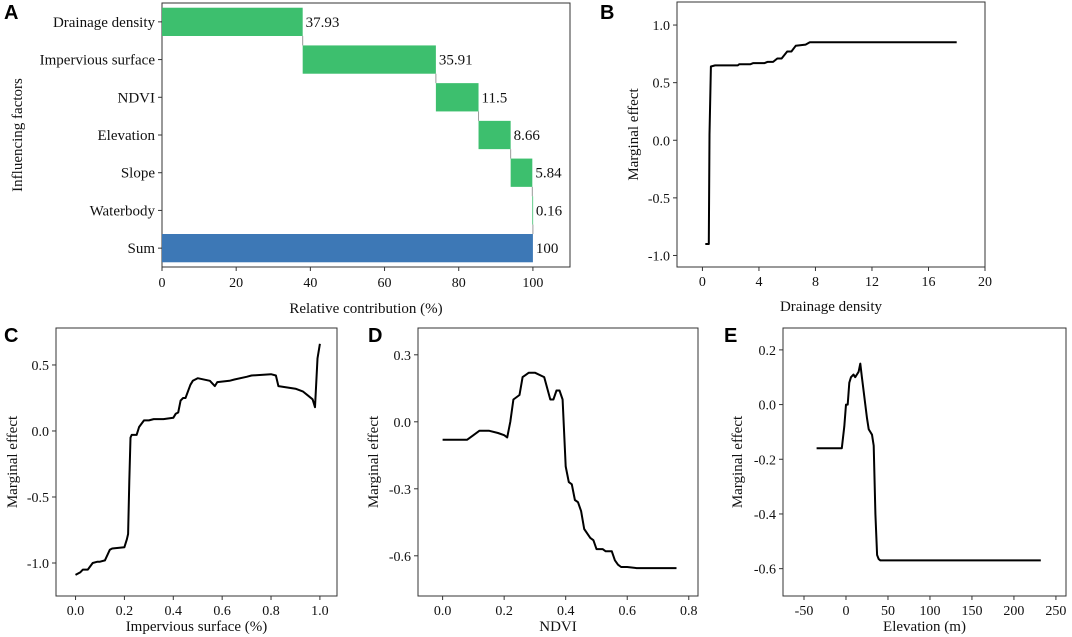  Describe the element at coordinates (104, 23) in the screenshot. I see `y-tick-label: Drainage density` at that location.